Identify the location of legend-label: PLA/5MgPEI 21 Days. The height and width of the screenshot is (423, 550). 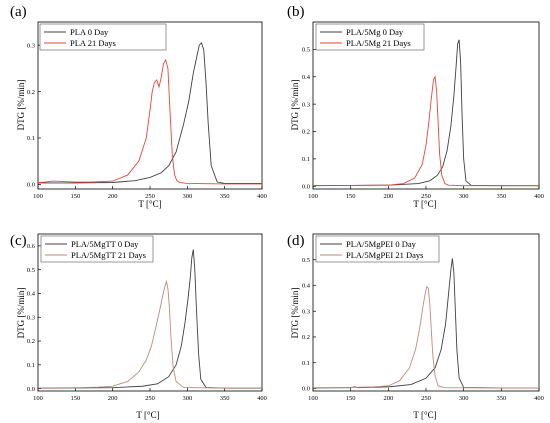
(384, 255).